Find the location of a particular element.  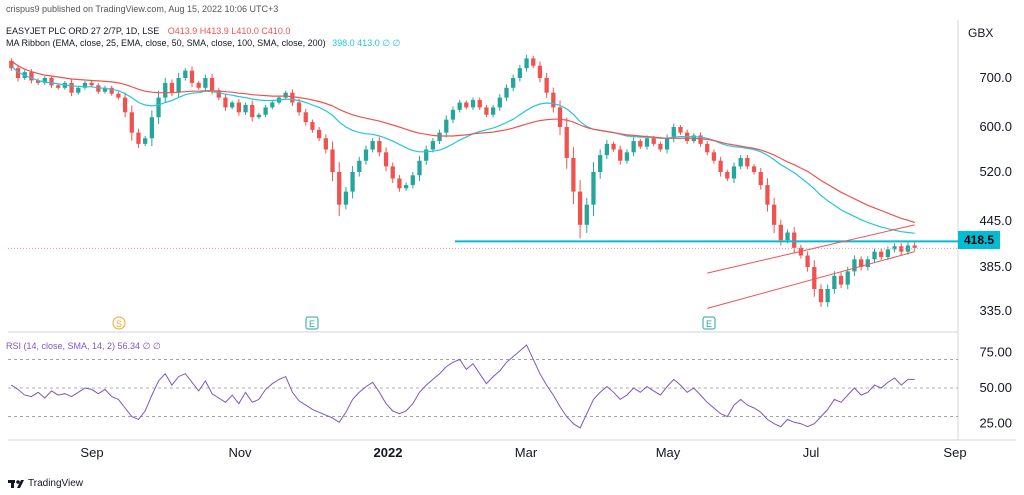

time-tick-label: Jul is located at coordinates (811, 452).